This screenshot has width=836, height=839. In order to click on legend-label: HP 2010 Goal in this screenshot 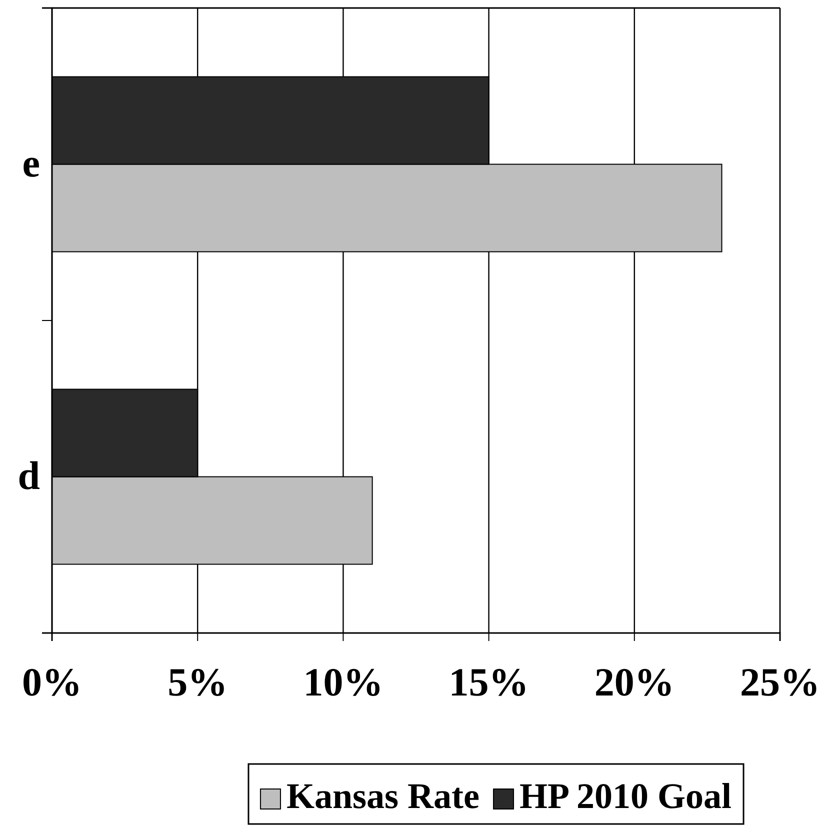, I will do `click(626, 796)`.